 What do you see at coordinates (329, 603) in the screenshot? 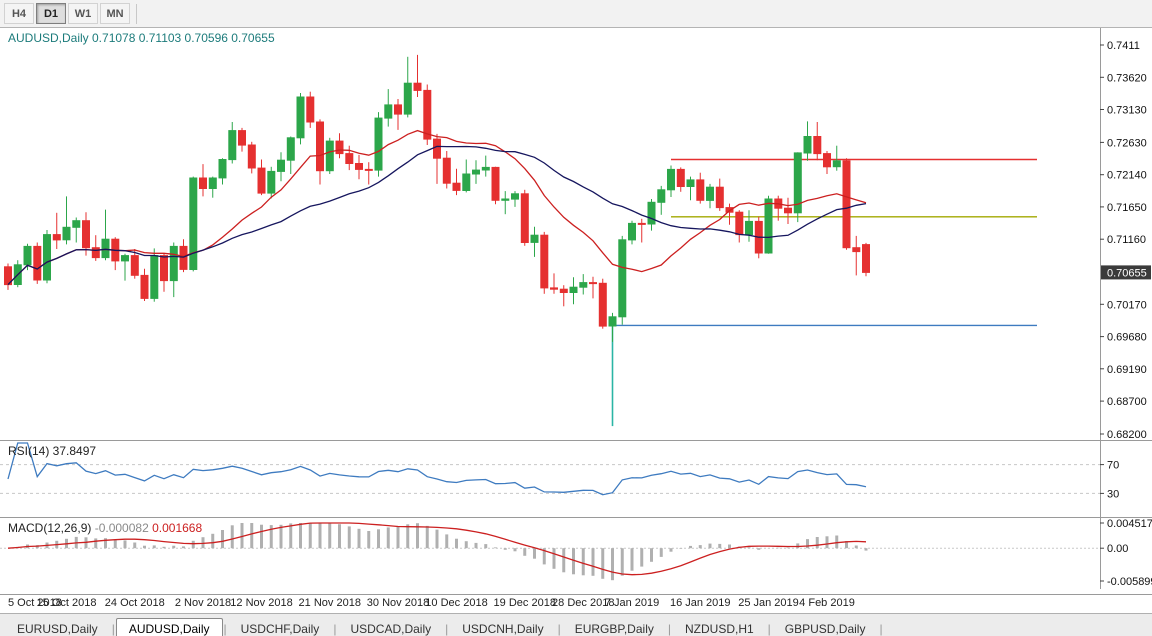
I see `date-axis-label: 21 Nov 2018` at bounding box center [329, 603].